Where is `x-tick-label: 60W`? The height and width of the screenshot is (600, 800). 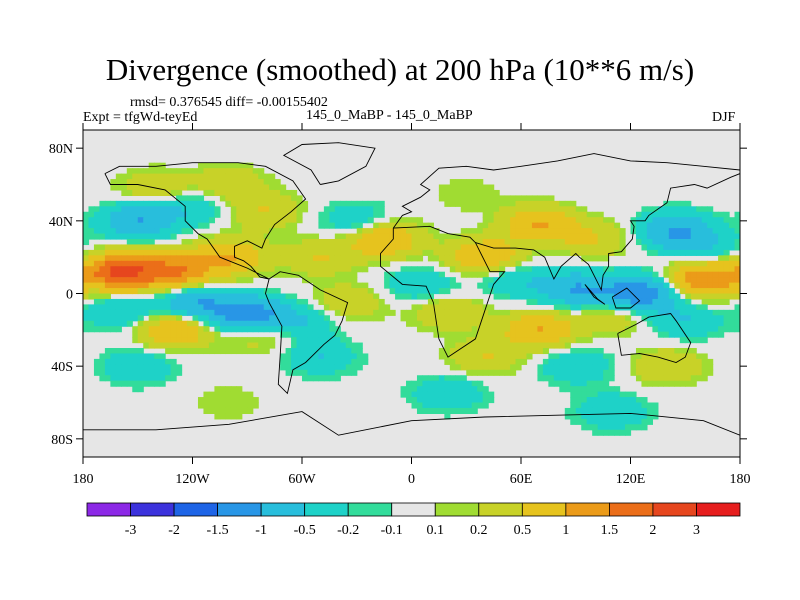
x-tick-label: 60W is located at coordinates (302, 479).